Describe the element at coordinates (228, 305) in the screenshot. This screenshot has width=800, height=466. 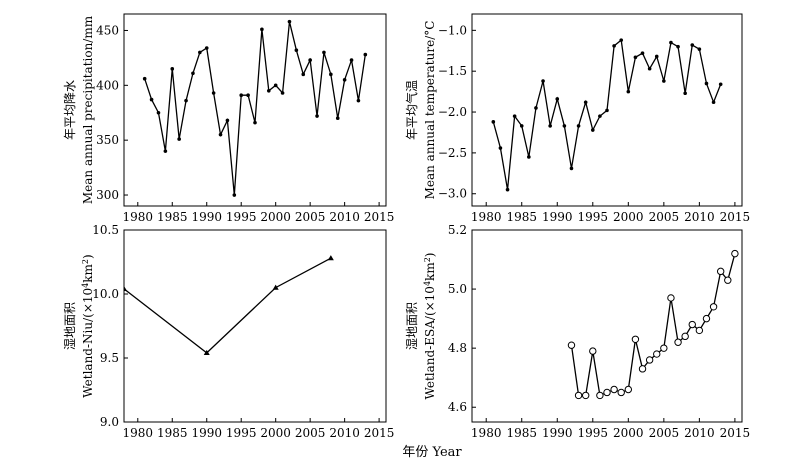
I see `wetland-niu-series-line` at that location.